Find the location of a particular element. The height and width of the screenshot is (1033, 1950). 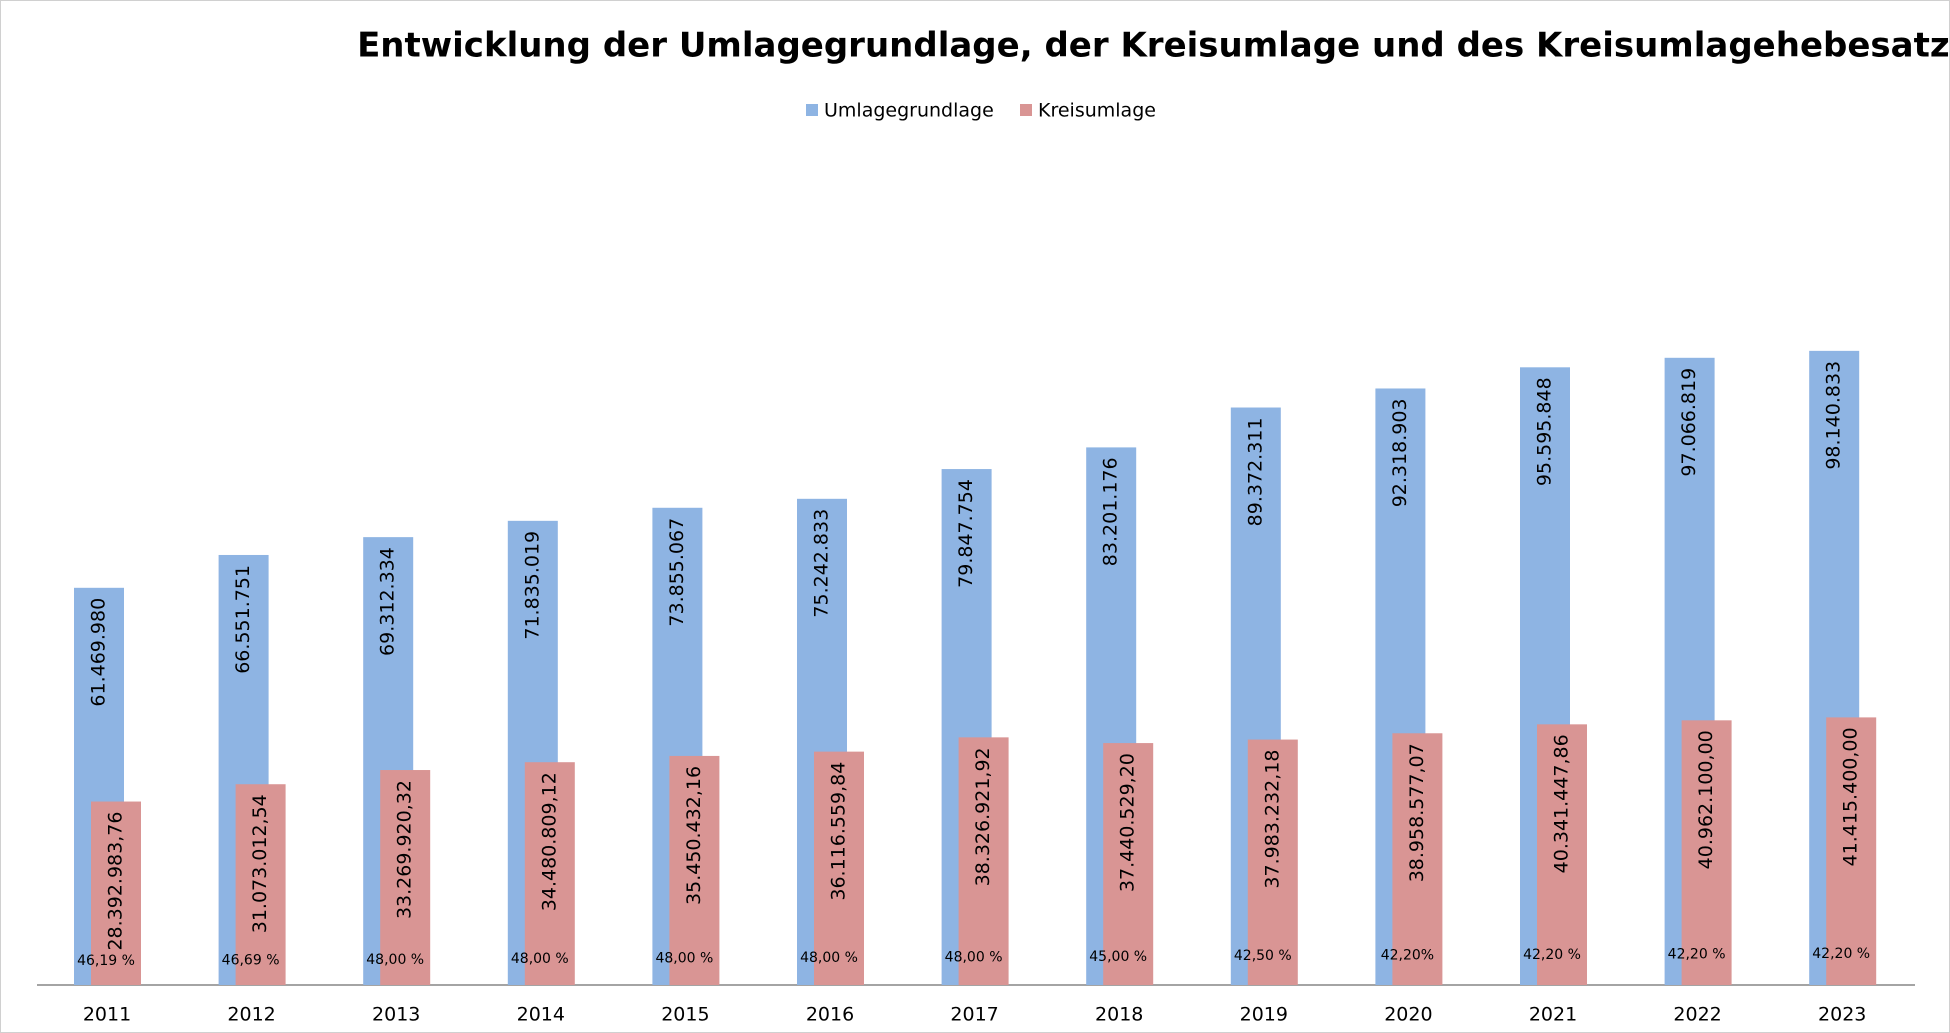

rate-label: 42,20% is located at coordinates (1407, 956).